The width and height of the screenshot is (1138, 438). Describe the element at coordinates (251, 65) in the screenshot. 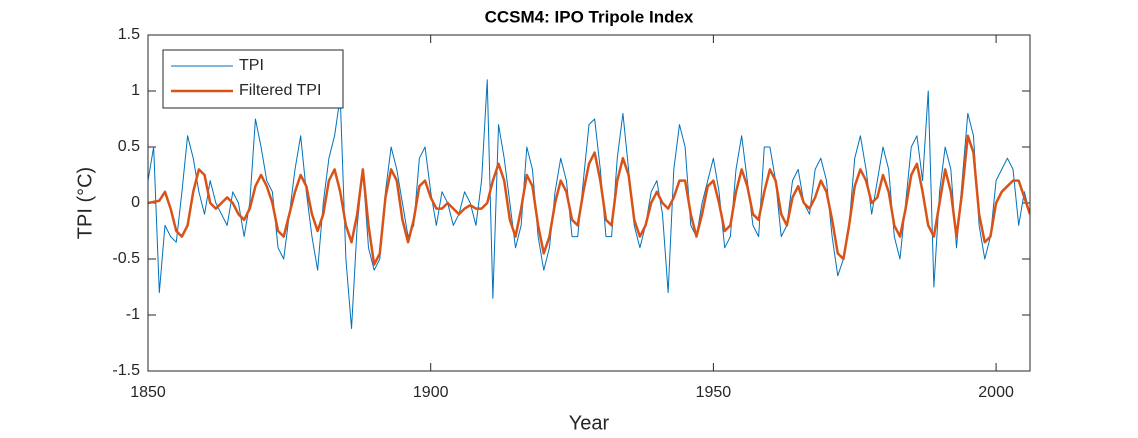

I see `legend-label: TPI` at that location.